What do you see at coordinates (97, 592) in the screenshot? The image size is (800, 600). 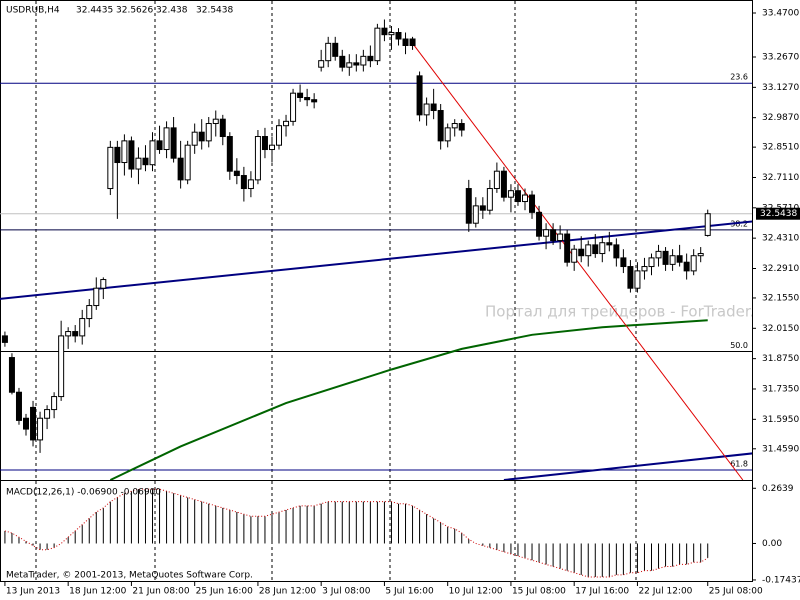 I see `x-tick-label: 18 Jun 12:00` at bounding box center [97, 592].